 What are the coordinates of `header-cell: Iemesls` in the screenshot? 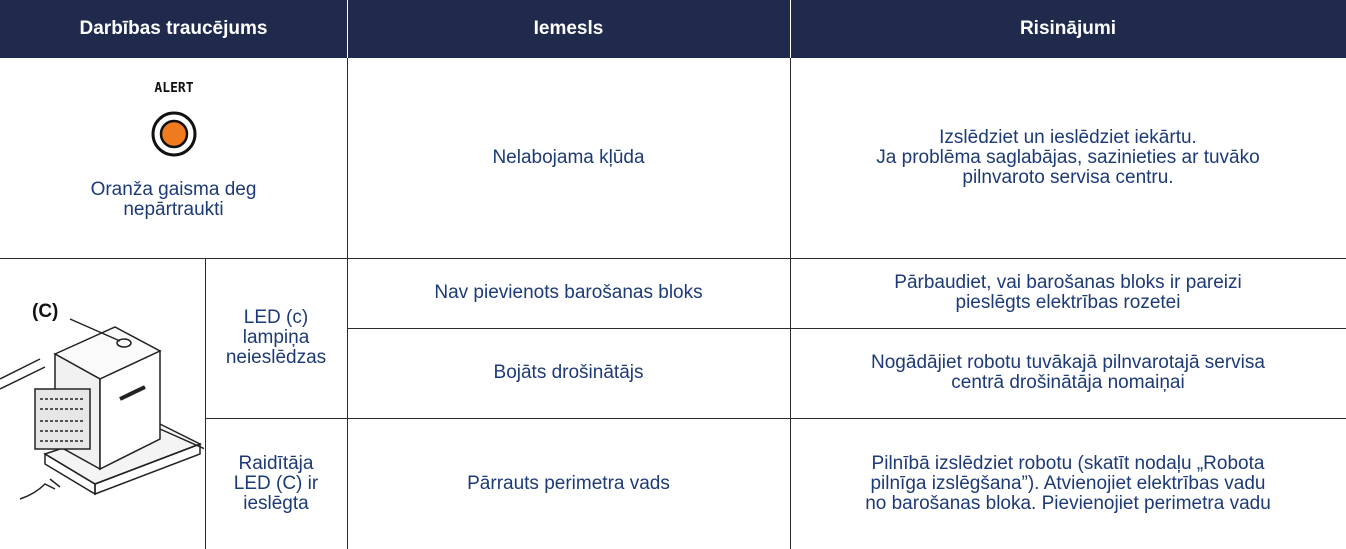 It's located at (568, 29).